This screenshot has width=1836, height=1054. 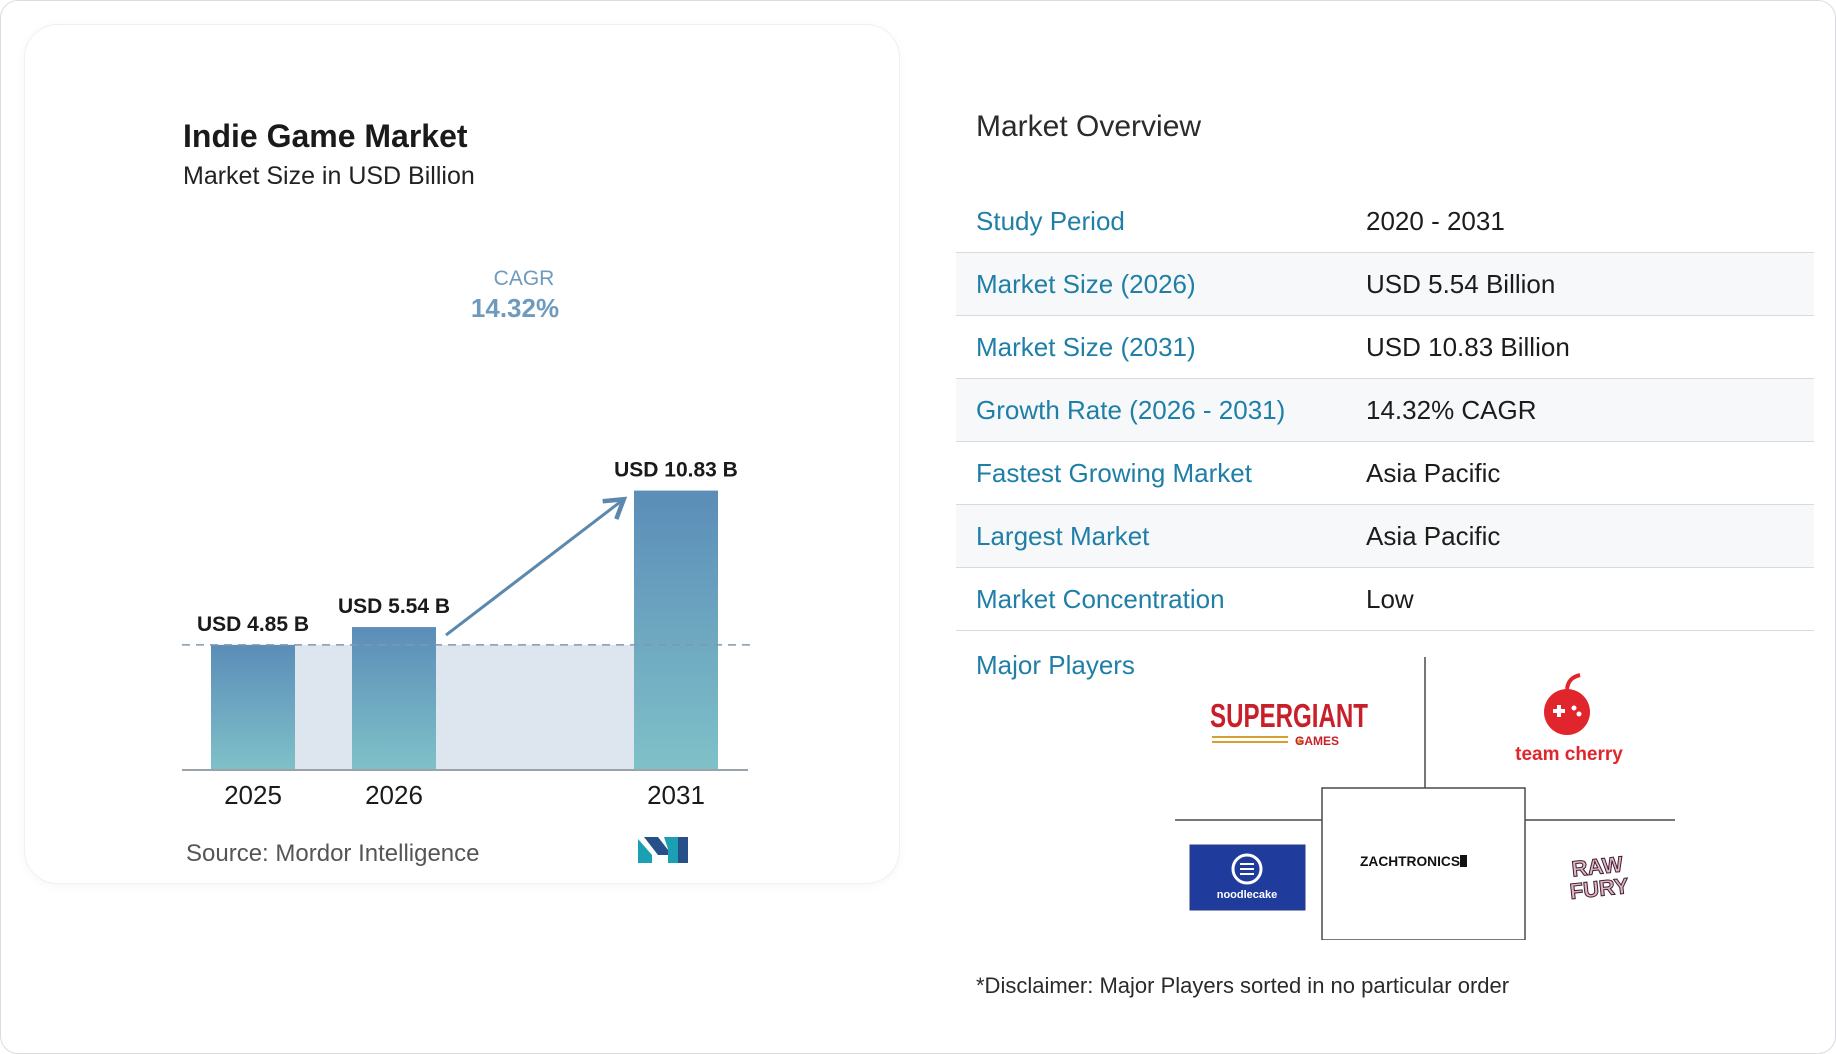 I want to click on noodlecake-logo: noodlecake, so click(x=1247, y=877).